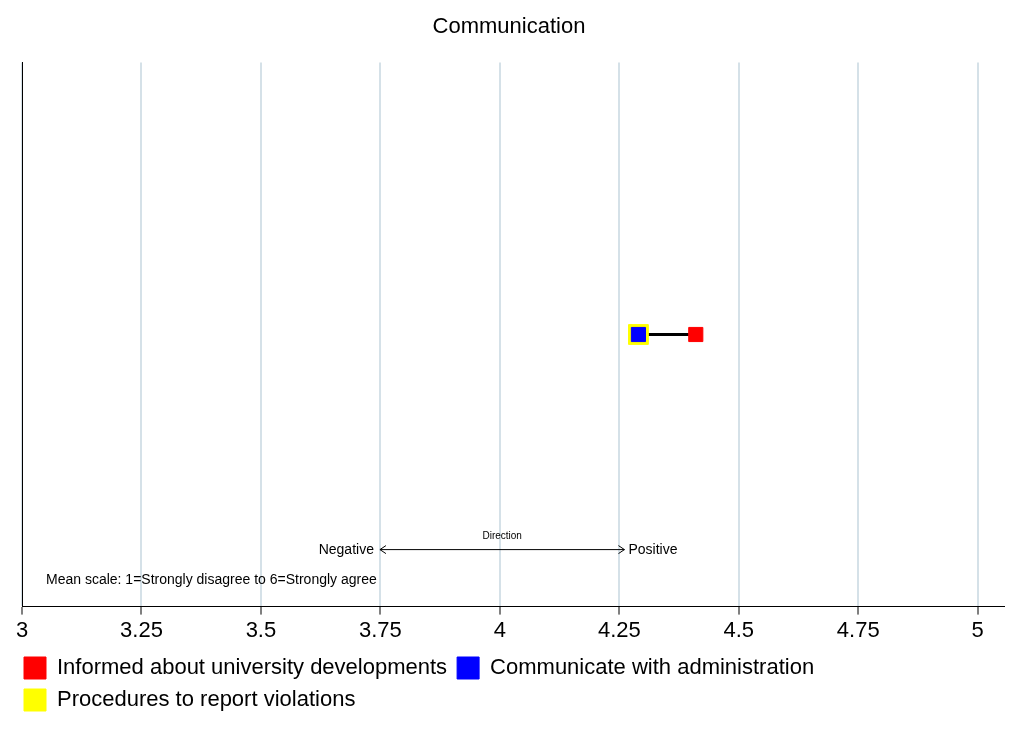 The width and height of the screenshot is (1025, 730). I want to click on x-tick-label: 4.25, so click(619, 629).